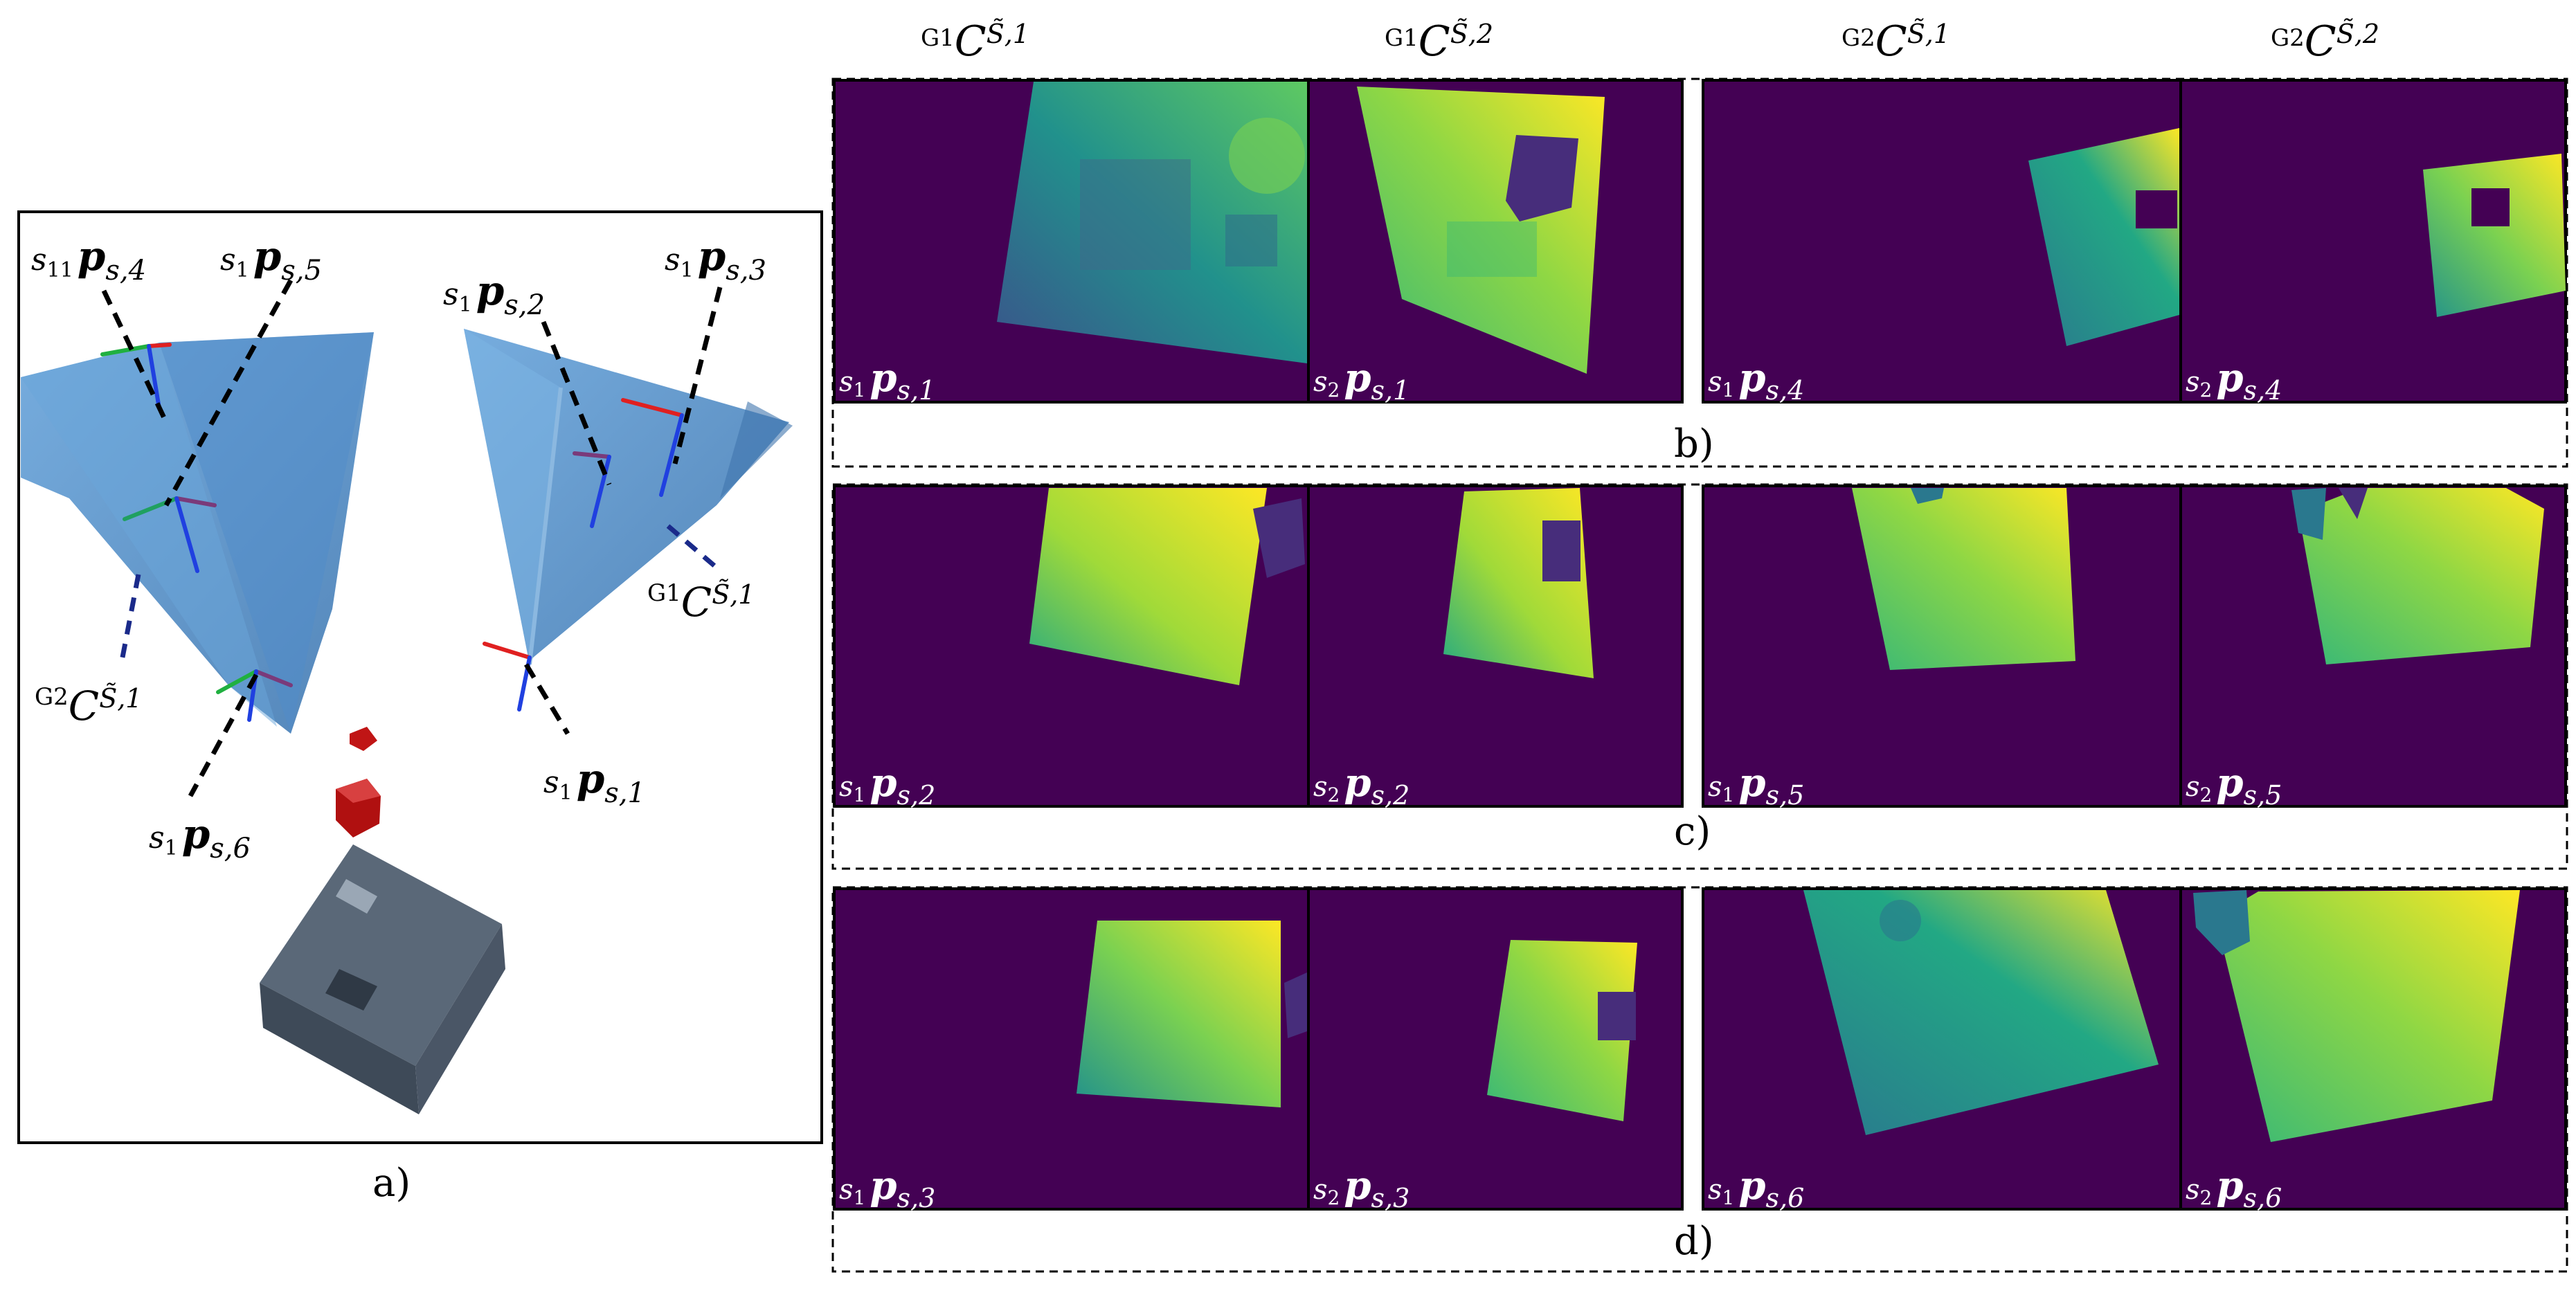 This screenshot has height=1295, width=2576. I want to click on tile-label-d-3: s2 ps,6, so click(2234, 1188).